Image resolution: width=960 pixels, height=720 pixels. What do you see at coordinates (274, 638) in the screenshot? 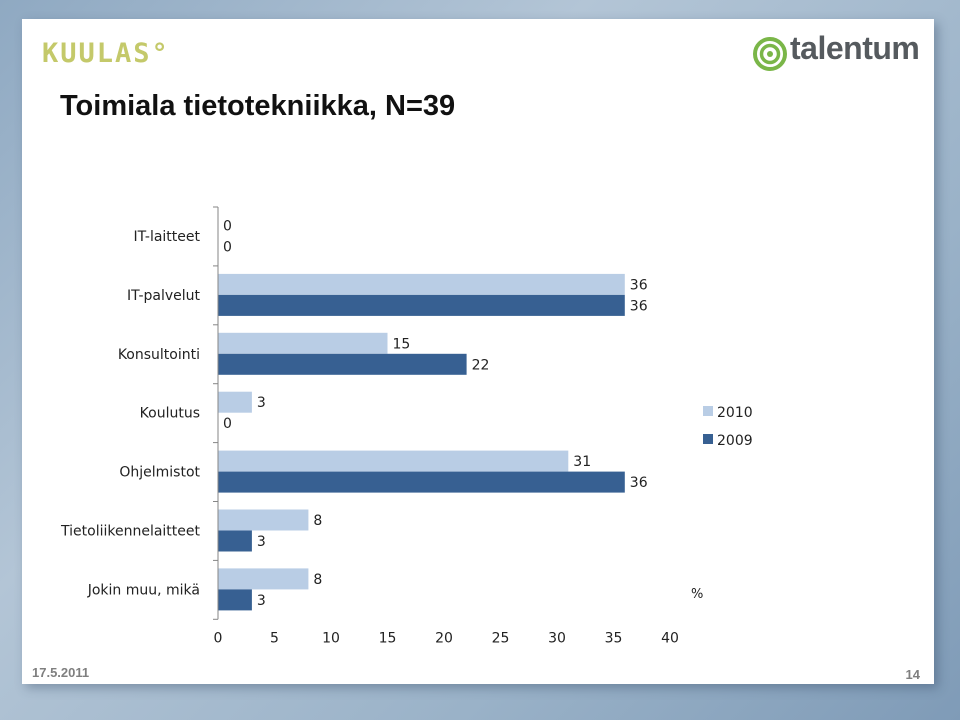
I see `x-tick-label-2: 5` at bounding box center [274, 638].